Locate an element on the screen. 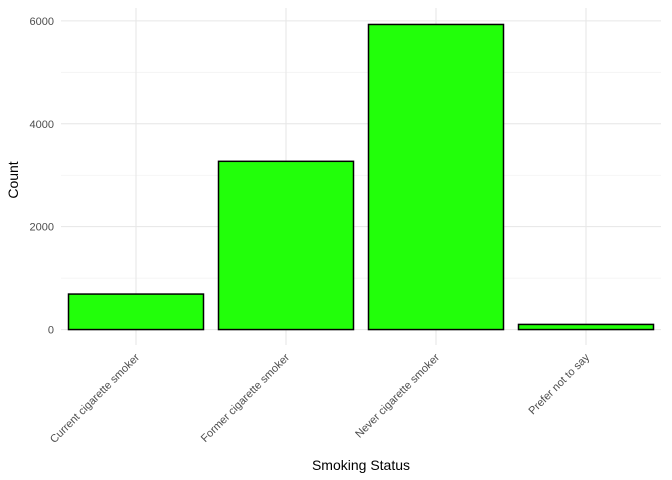  x-tick-label: Former cigarette smoker is located at coordinates (245, 397).